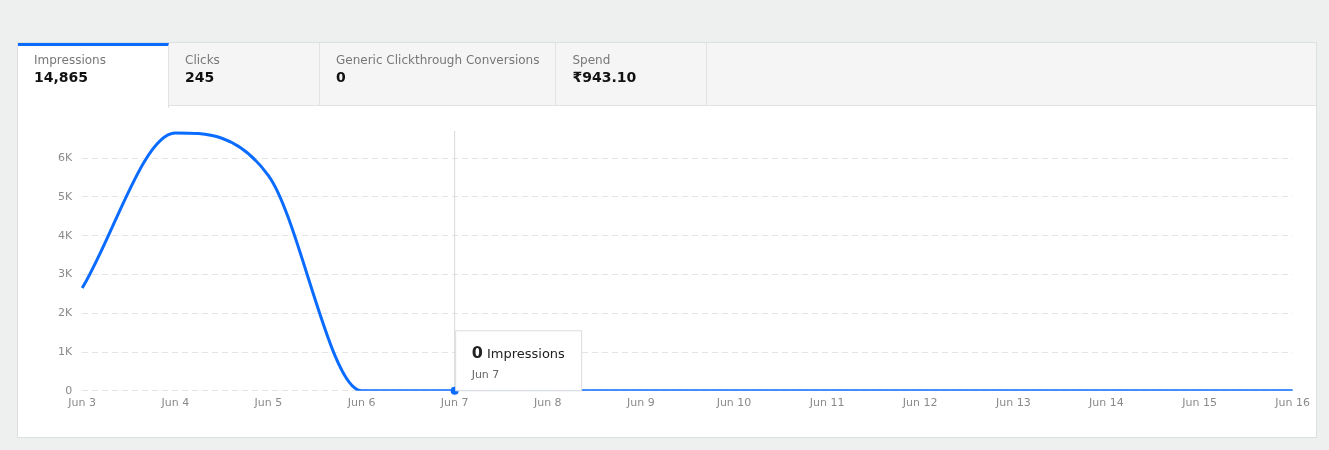  Describe the element at coordinates (200, 77) in the screenshot. I see `text: 245` at that location.